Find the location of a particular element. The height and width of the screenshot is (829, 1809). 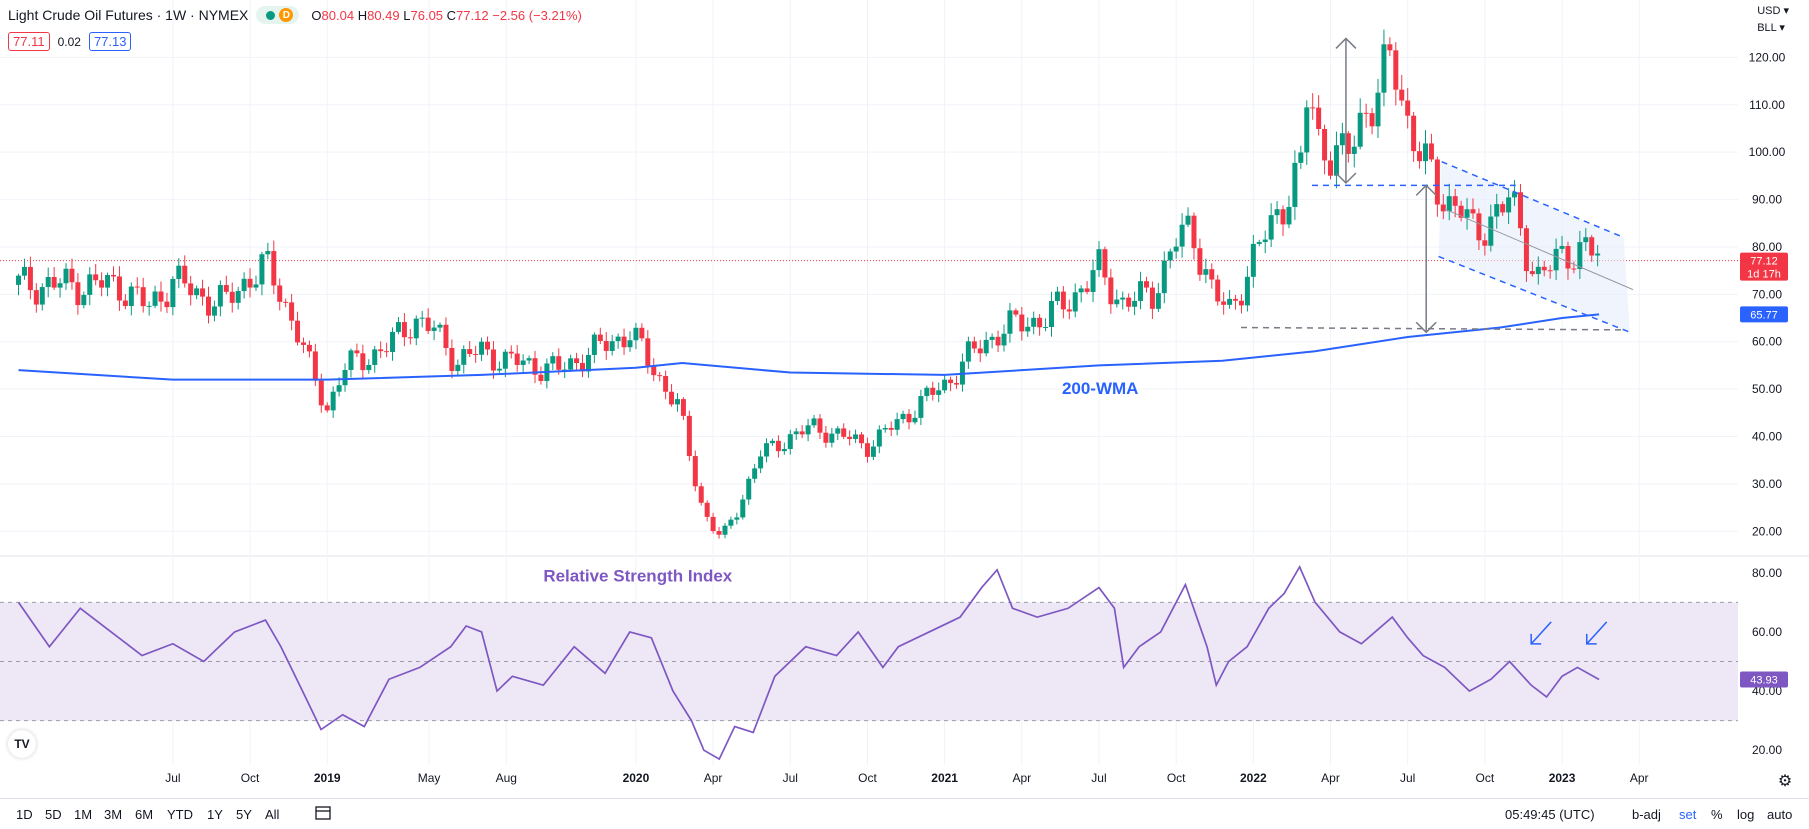

symbol-title: Light Crude Oil Futures · 1W · NYMEX is located at coordinates (128, 15).